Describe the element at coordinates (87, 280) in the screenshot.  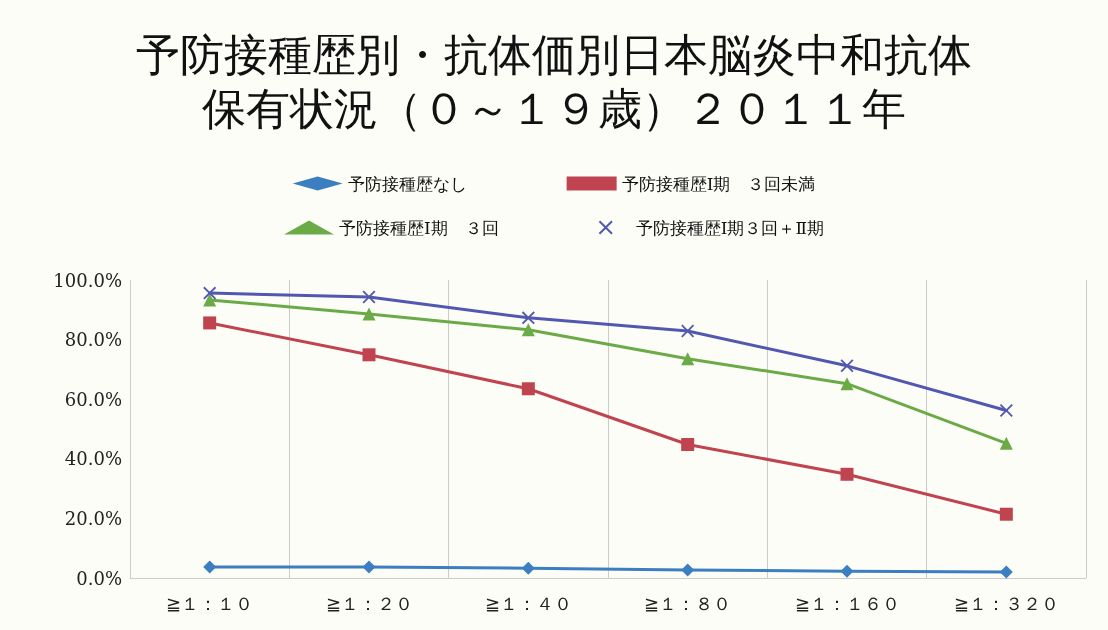
I see `y-tick-label: 100.0%` at that location.